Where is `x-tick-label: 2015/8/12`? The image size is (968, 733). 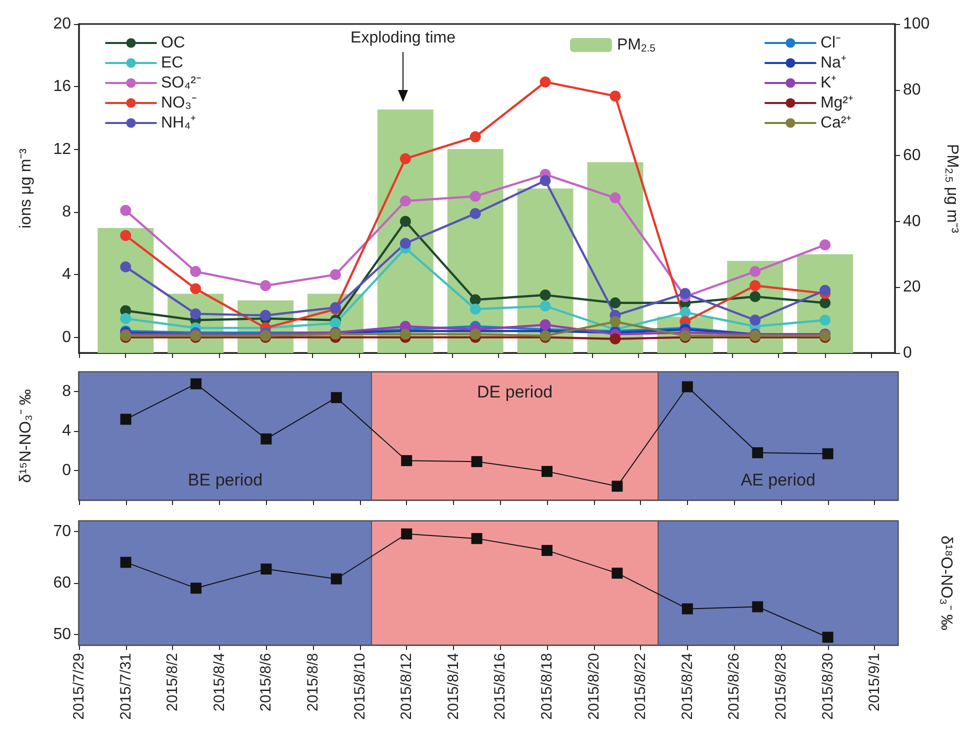
x-tick-label: 2015/8/12 is located at coordinates (407, 686).